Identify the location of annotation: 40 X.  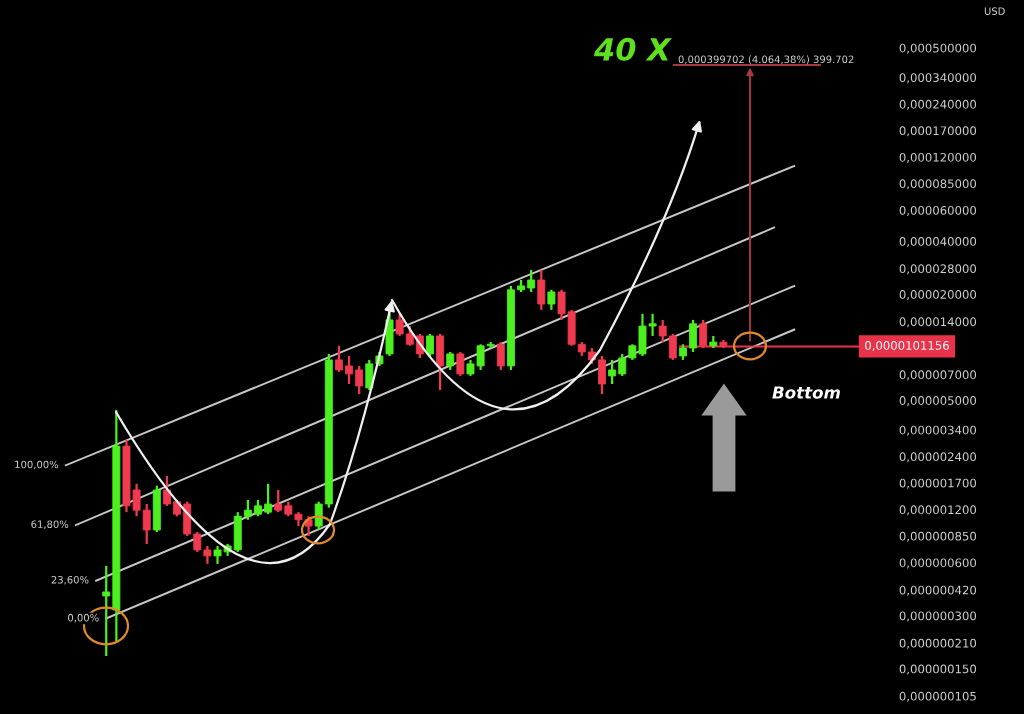
(632, 49).